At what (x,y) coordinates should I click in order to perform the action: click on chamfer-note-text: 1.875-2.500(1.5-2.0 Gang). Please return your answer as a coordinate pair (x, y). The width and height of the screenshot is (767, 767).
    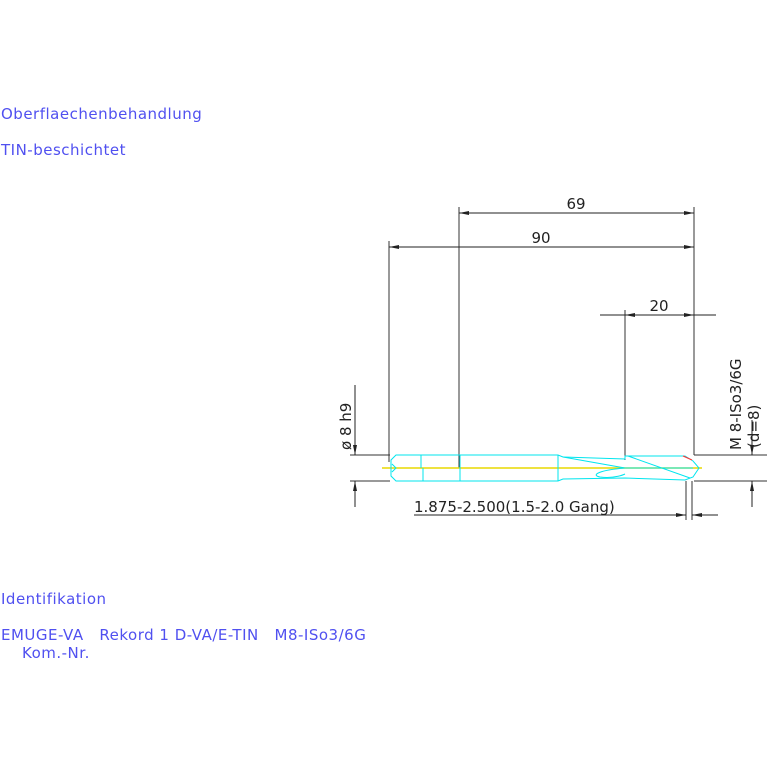
    Looking at the image, I should click on (514, 507).